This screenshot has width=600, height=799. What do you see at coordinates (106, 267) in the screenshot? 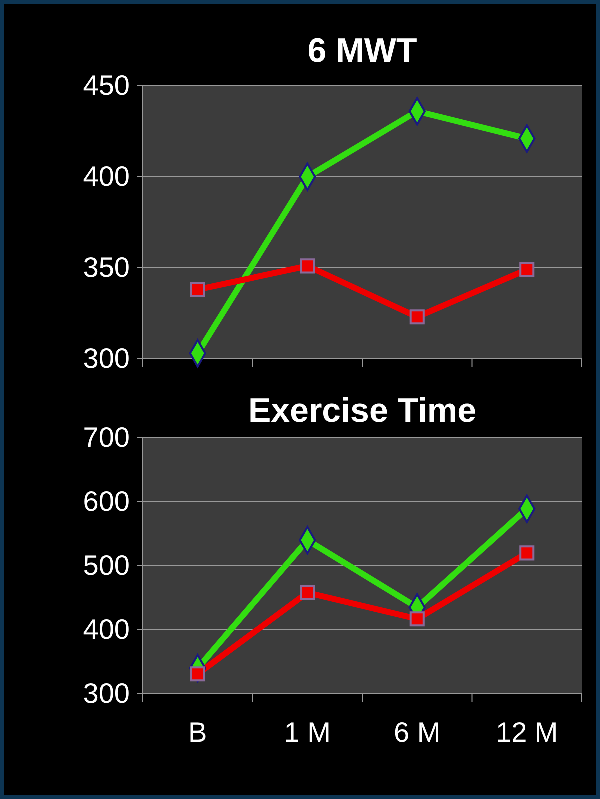
I see `y-tick-label: 350` at bounding box center [106, 267].